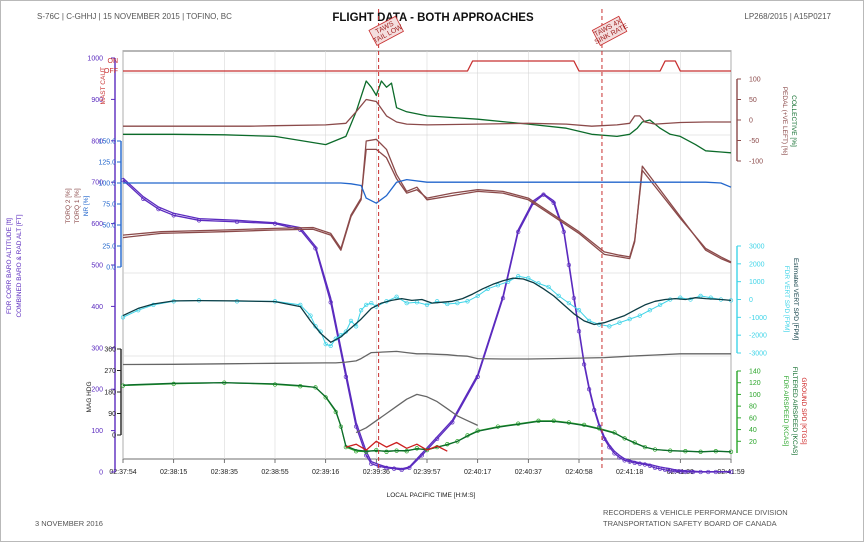 This screenshot has height=543, width=864. I want to click on mast-caution-off: OFF, so click(111, 71).